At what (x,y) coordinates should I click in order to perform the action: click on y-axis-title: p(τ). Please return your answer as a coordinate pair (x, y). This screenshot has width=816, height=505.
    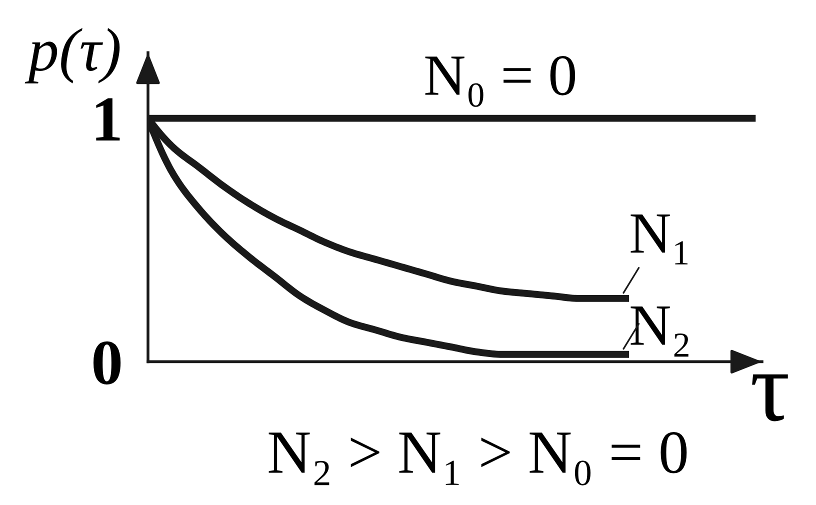
    Looking at the image, I should click on (72, 56).